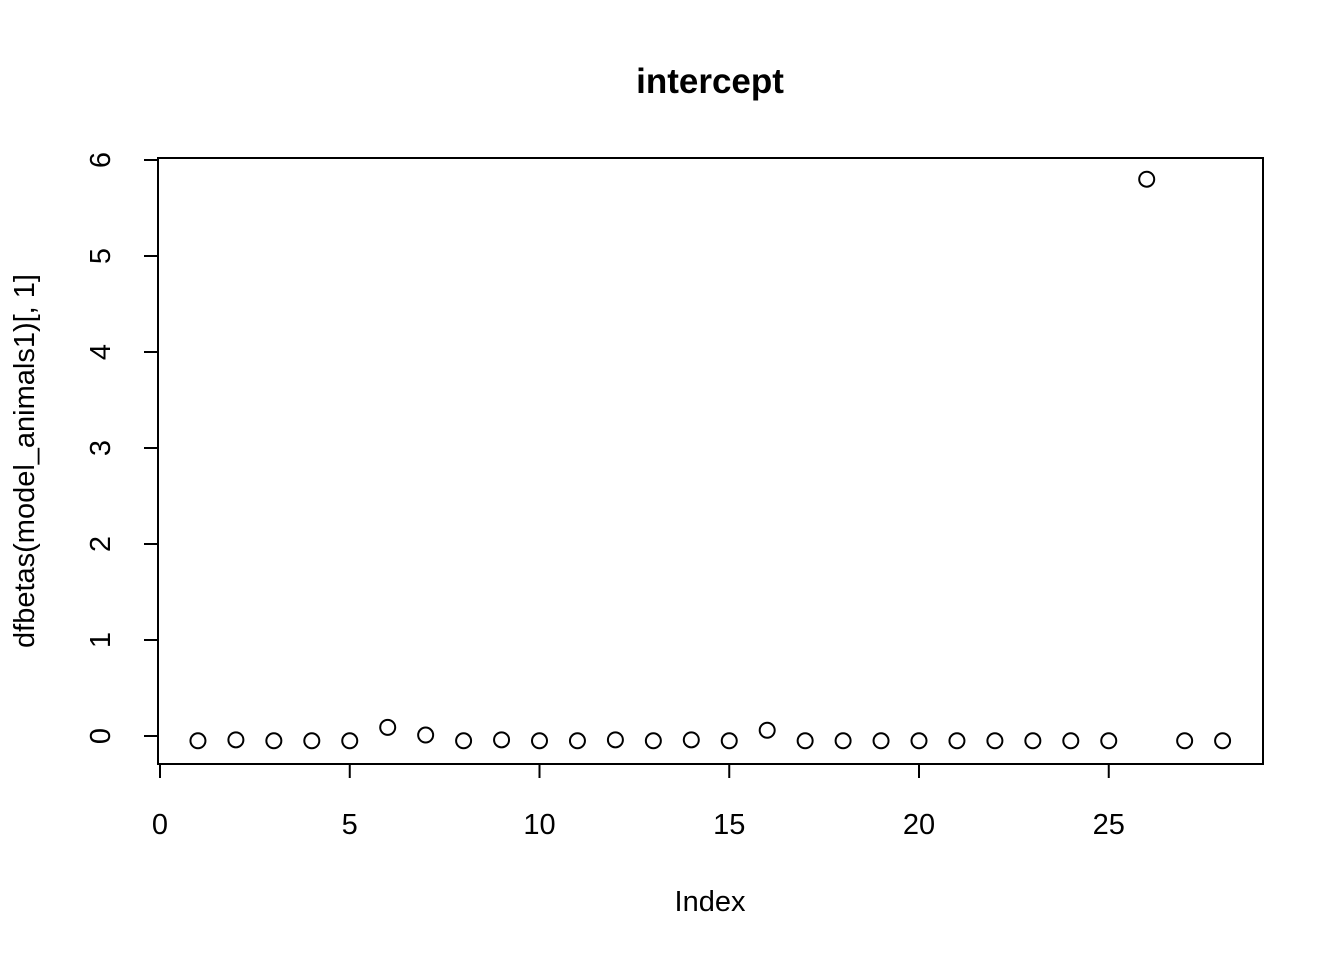 The height and width of the screenshot is (960, 1344). Describe the element at coordinates (1109, 825) in the screenshot. I see `x-tick-label: 25` at that location.